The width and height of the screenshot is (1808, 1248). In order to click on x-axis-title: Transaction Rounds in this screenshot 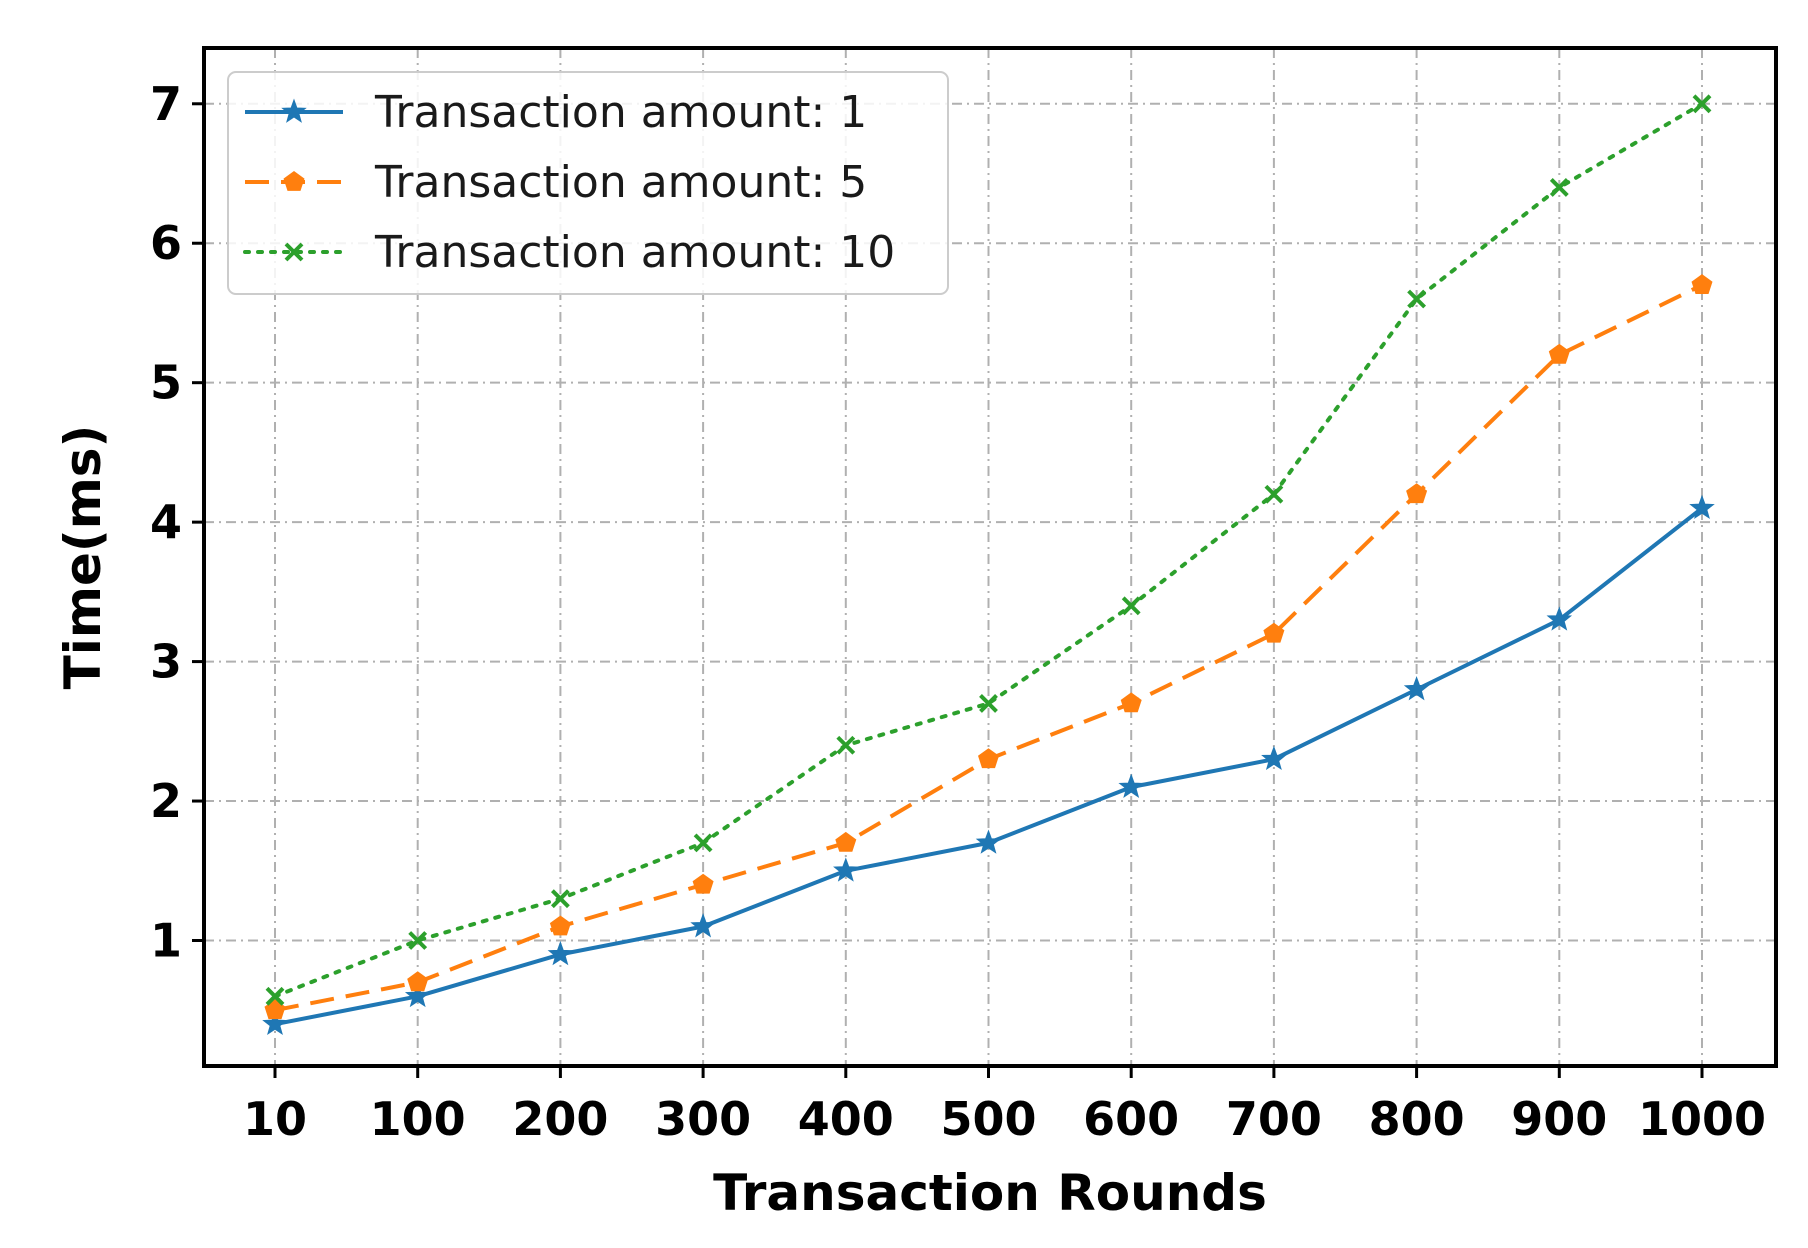, I will do `click(990, 1193)`.